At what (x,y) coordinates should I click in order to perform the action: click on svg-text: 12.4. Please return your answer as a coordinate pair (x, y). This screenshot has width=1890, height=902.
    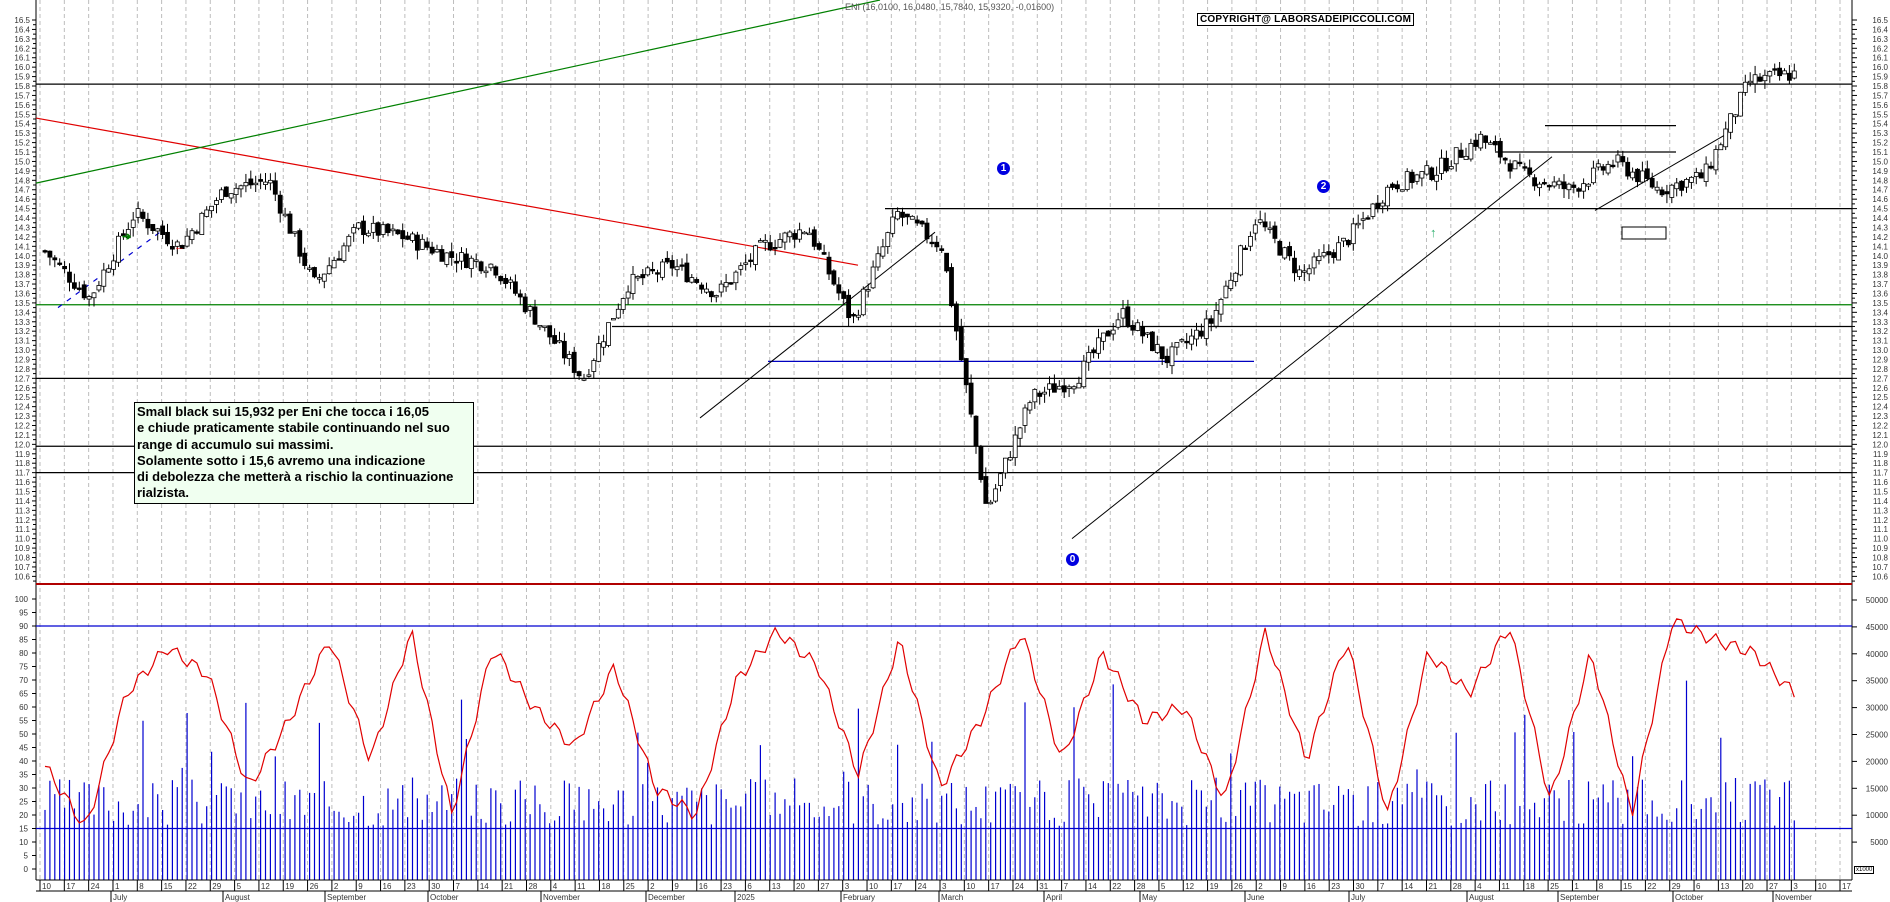
    Looking at the image, I should click on (1880, 407).